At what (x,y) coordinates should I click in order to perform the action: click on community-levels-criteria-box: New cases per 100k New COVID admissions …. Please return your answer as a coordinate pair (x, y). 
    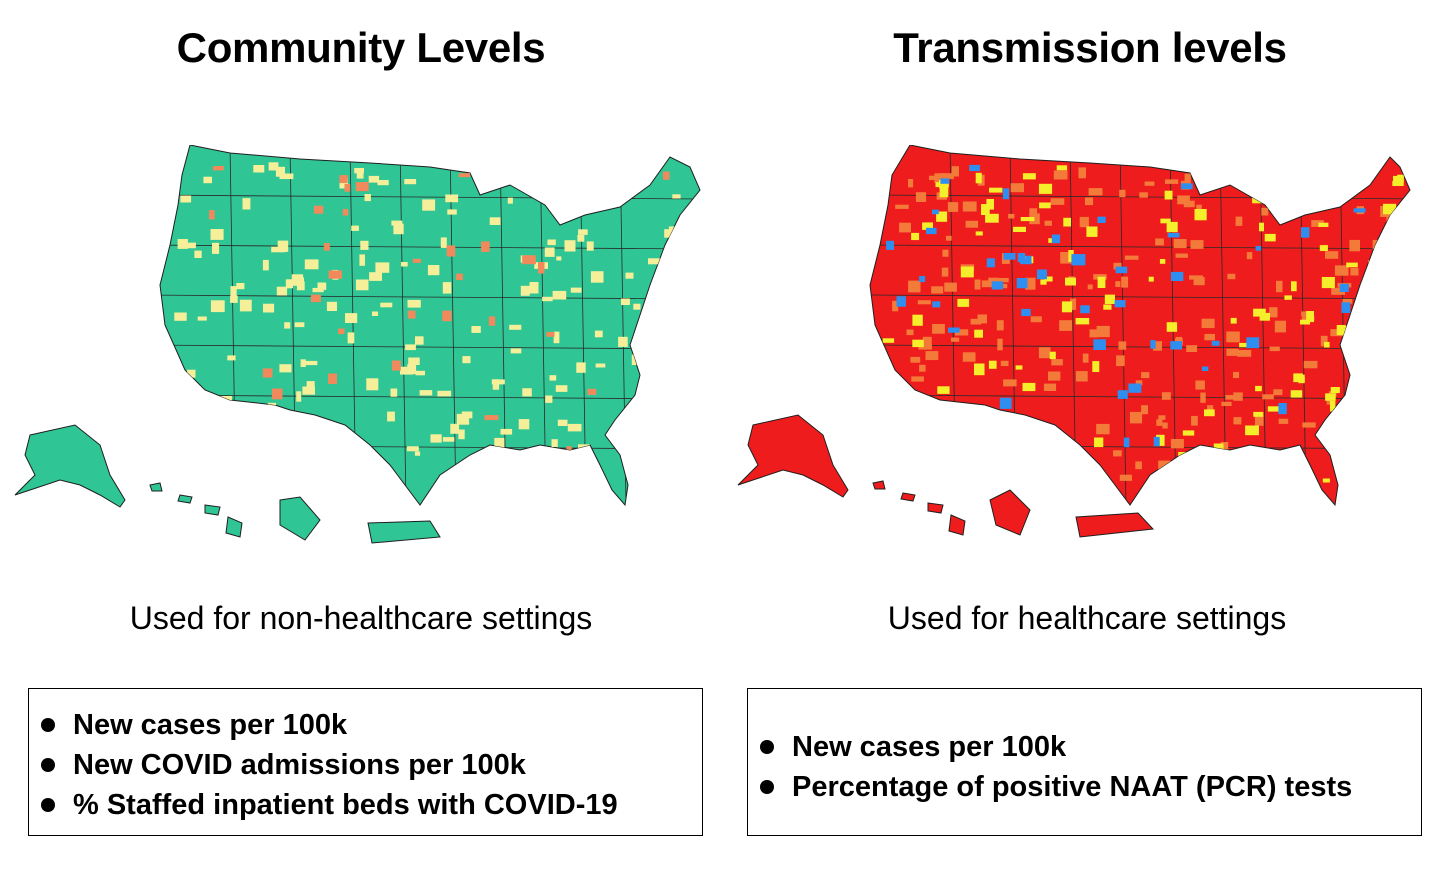
    Looking at the image, I should click on (365, 762).